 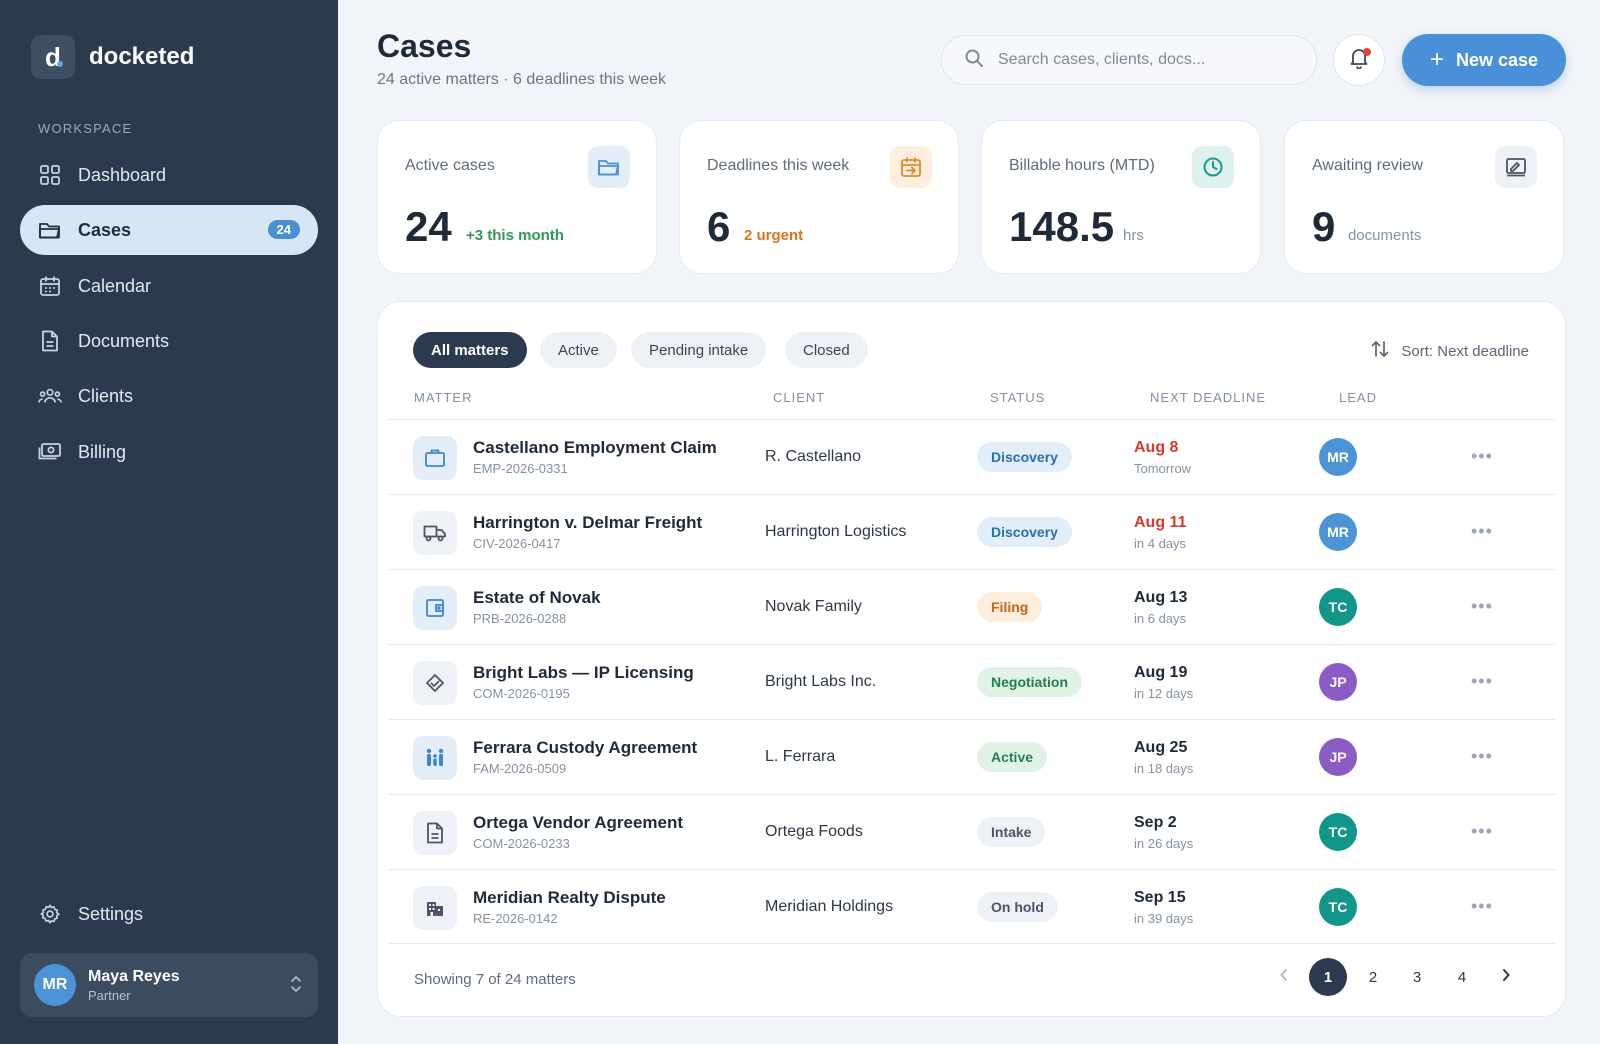 I want to click on stat-card-active-cases: Active cases 24 +3 this month, so click(x=517, y=197).